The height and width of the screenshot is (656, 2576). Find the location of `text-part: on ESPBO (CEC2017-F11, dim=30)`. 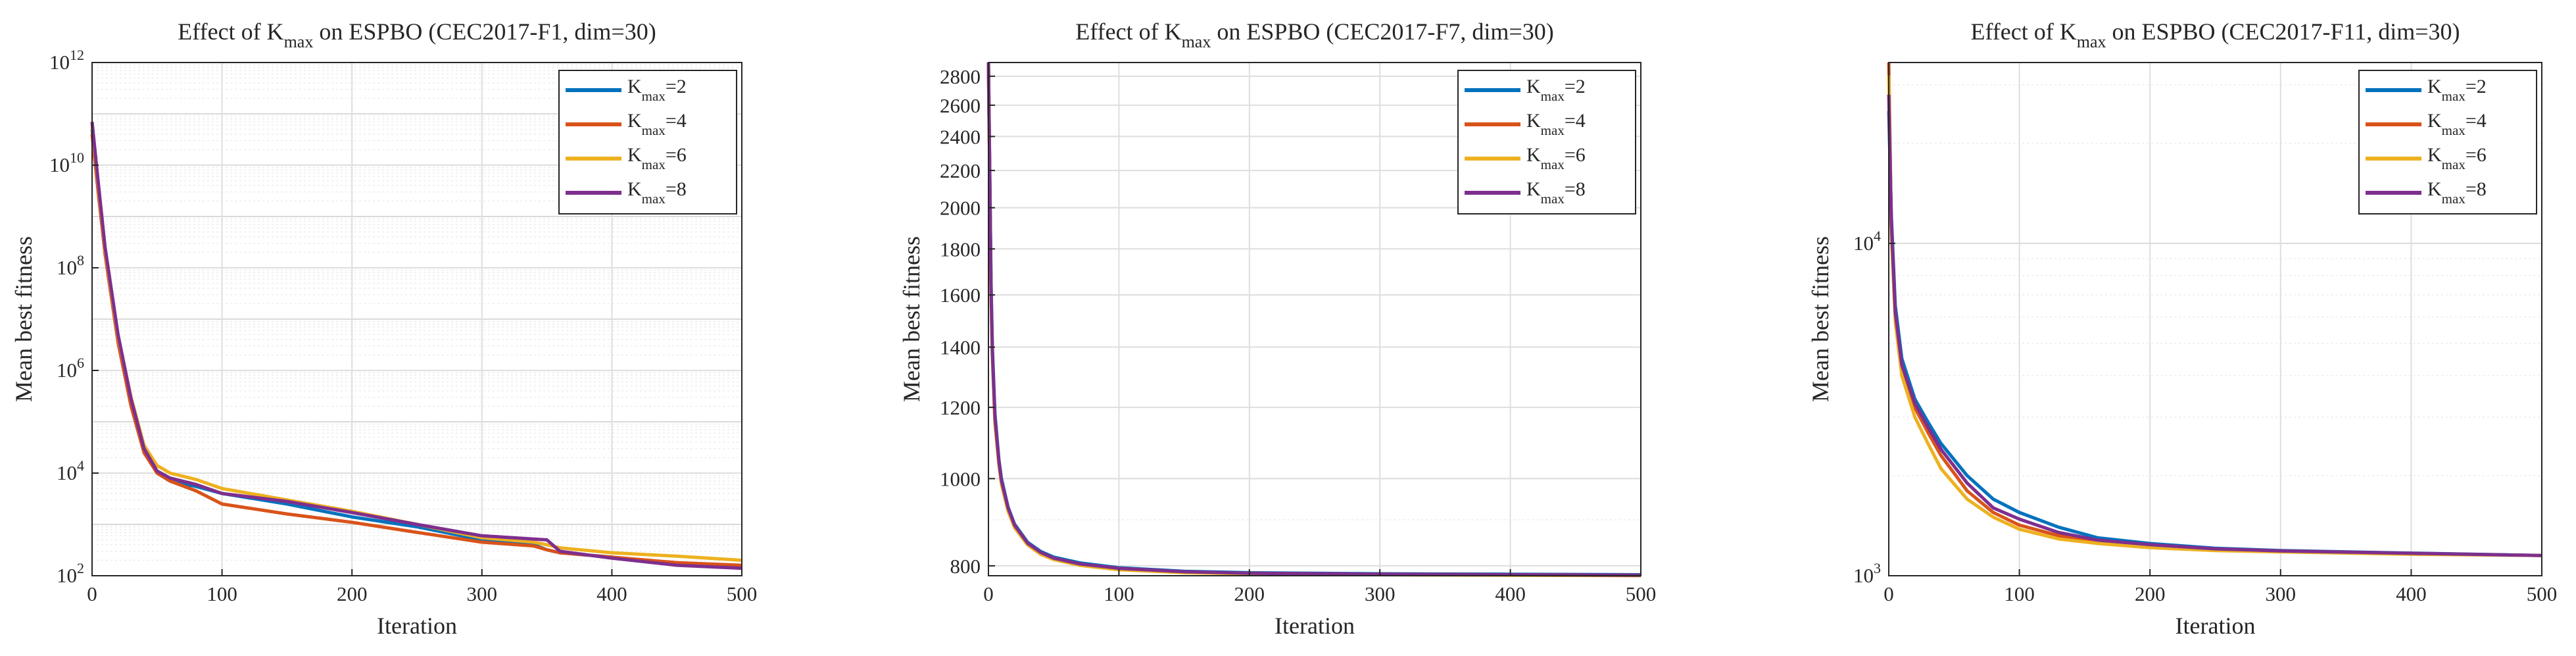

text-part: on ESPBO (CEC2017-F11, dim=30) is located at coordinates (2283, 31).